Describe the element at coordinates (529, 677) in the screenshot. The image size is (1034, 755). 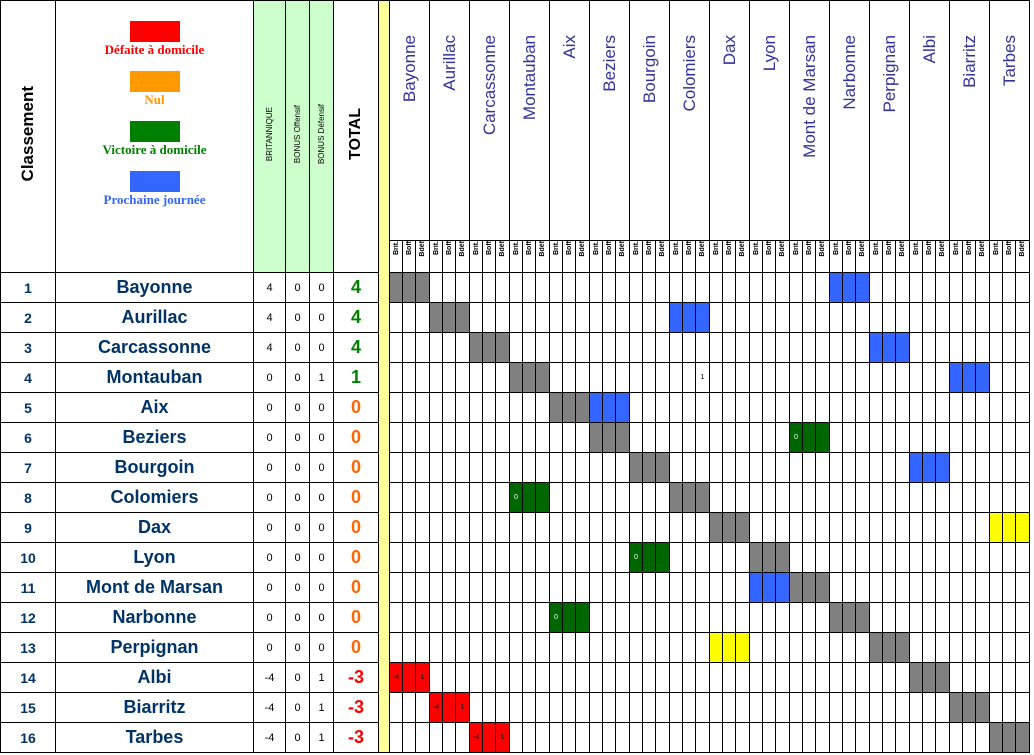
I see `match-cell-montauban-boff` at that location.